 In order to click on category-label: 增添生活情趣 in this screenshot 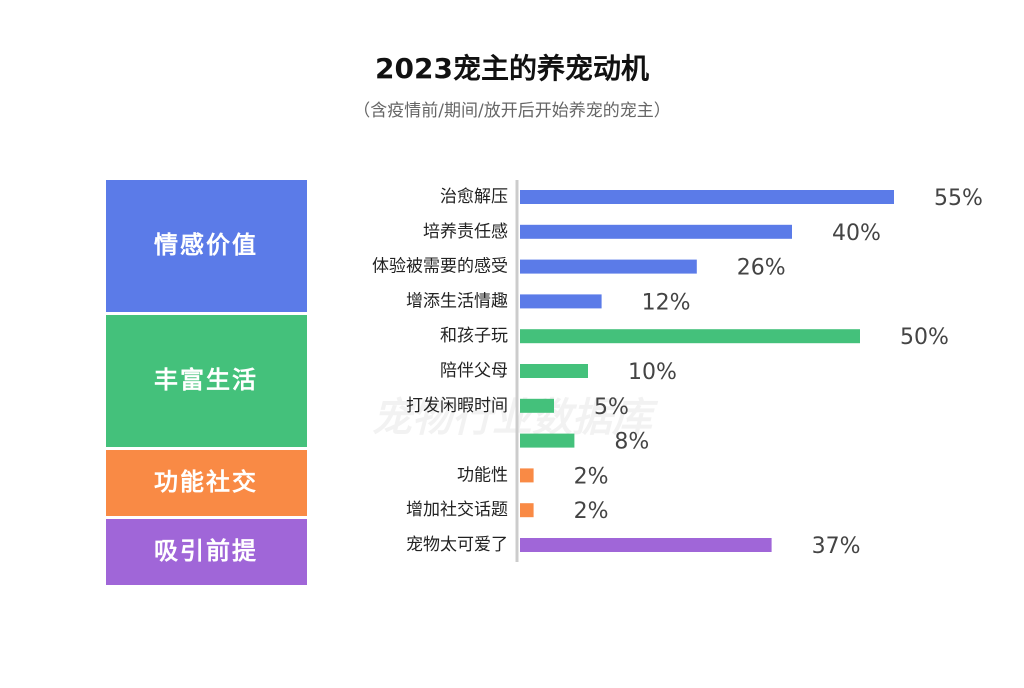, I will do `click(457, 301)`.